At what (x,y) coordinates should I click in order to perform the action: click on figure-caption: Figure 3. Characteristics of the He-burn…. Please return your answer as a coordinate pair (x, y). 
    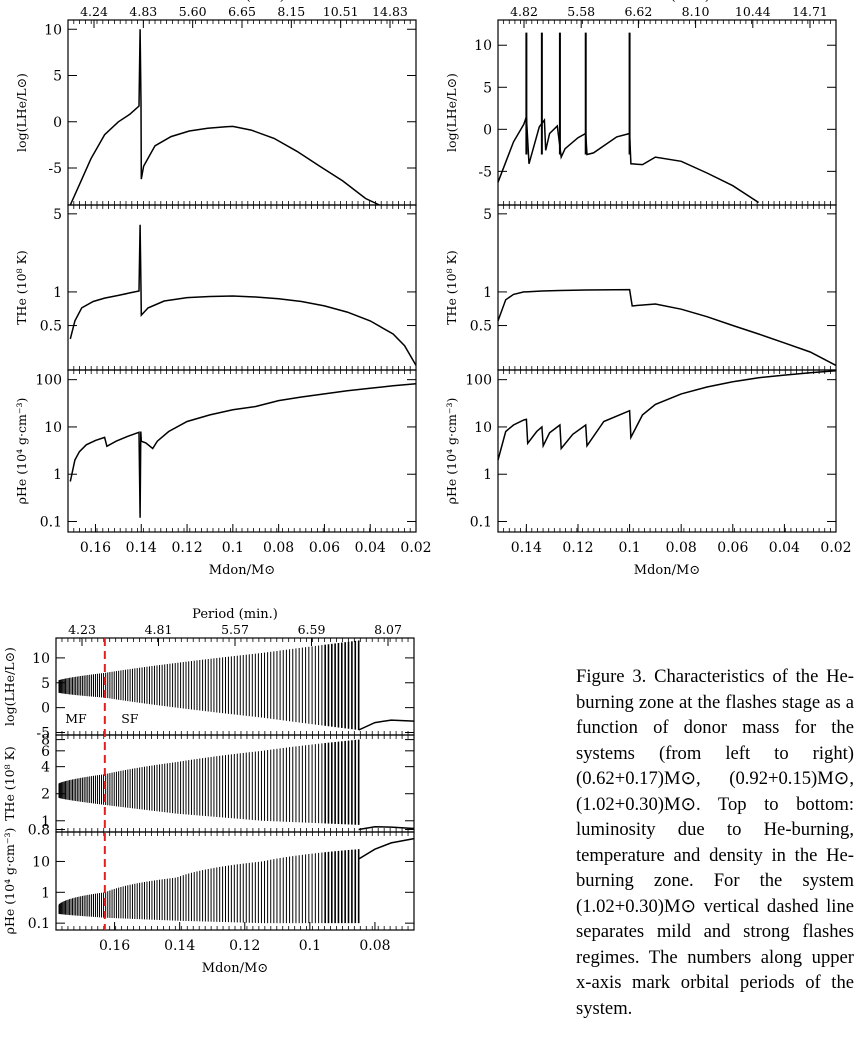
    Looking at the image, I should click on (715, 842).